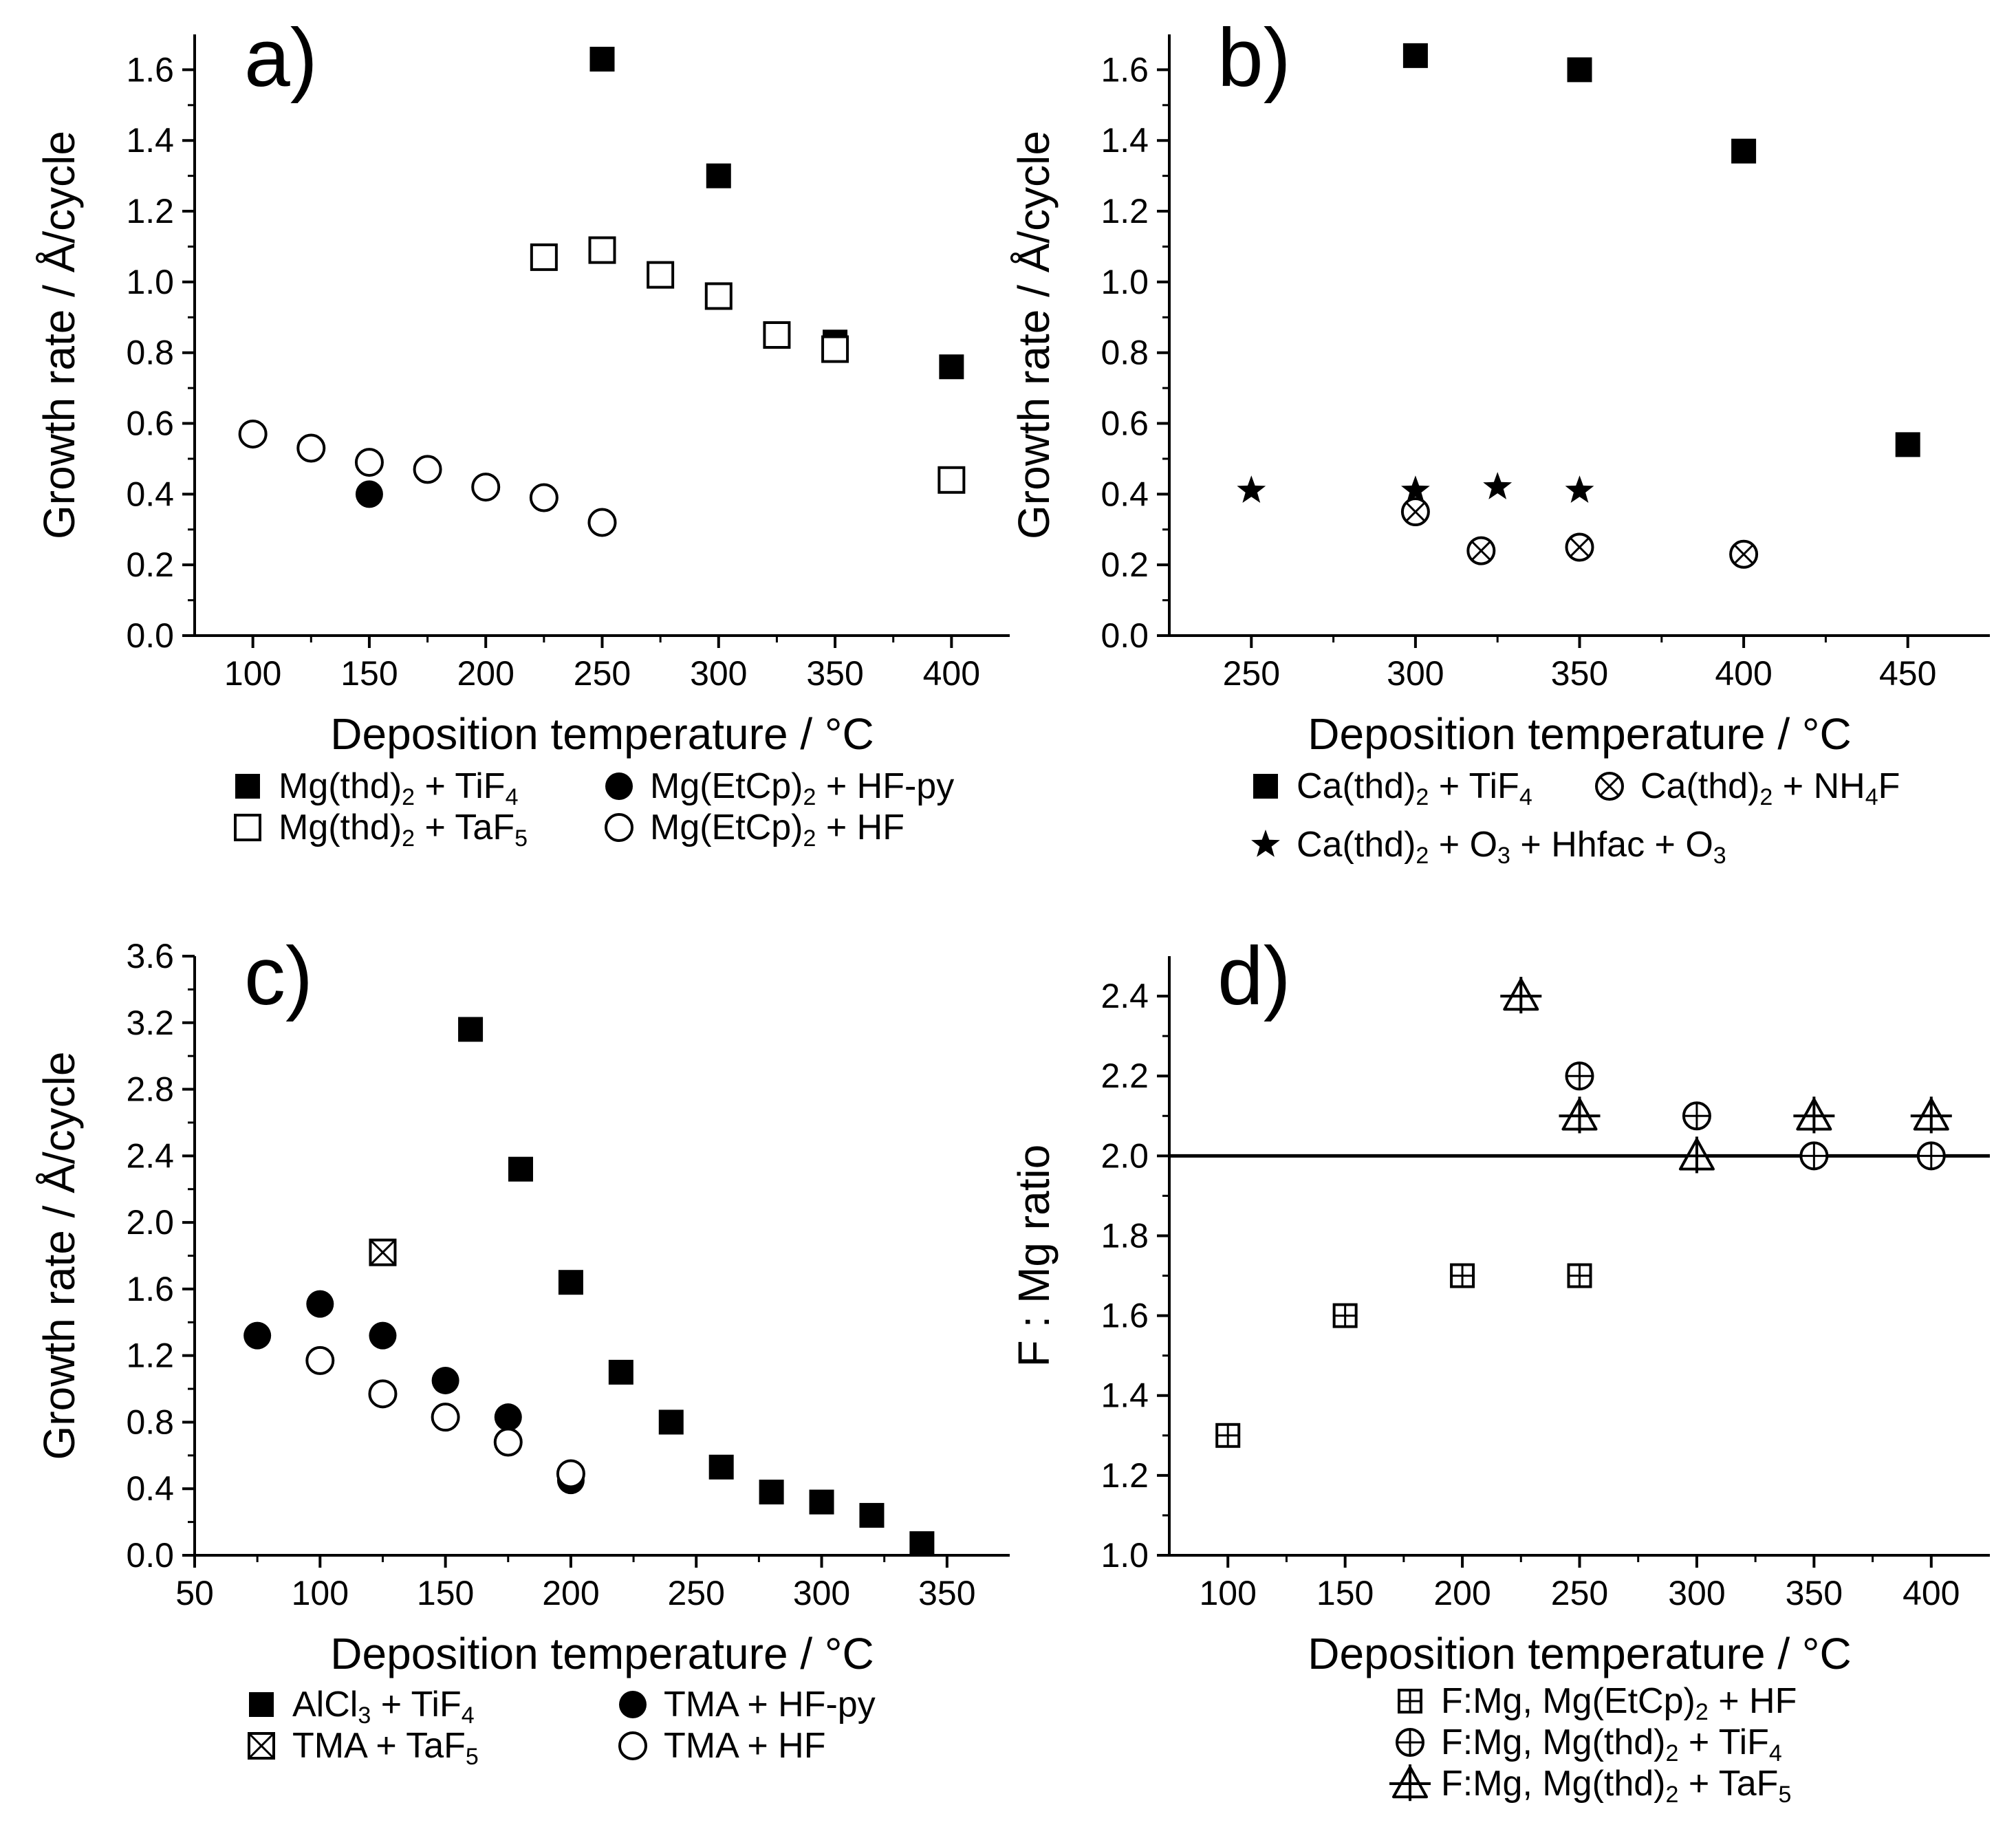 Image resolution: width=2016 pixels, height=1838 pixels. What do you see at coordinates (1415, 788) in the screenshot?
I see `legend-label: Ca(thd)2 + TiF4` at bounding box center [1415, 788].